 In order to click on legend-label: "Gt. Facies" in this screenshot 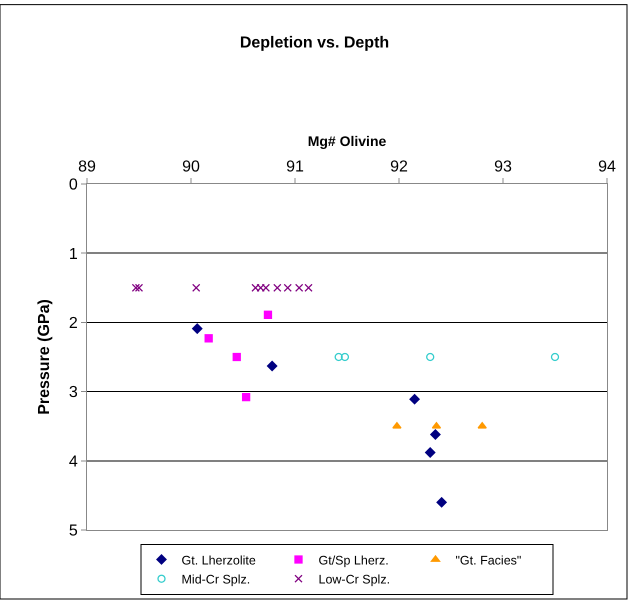, I will do `click(489, 560)`.